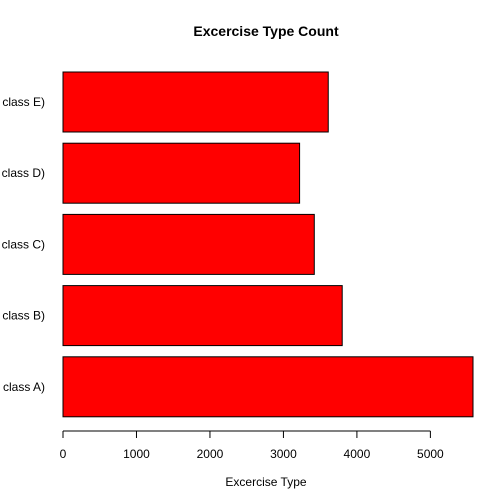 The width and height of the screenshot is (504, 504). What do you see at coordinates (265, 482) in the screenshot?
I see `x-axis-label: Excercise Type` at bounding box center [265, 482].